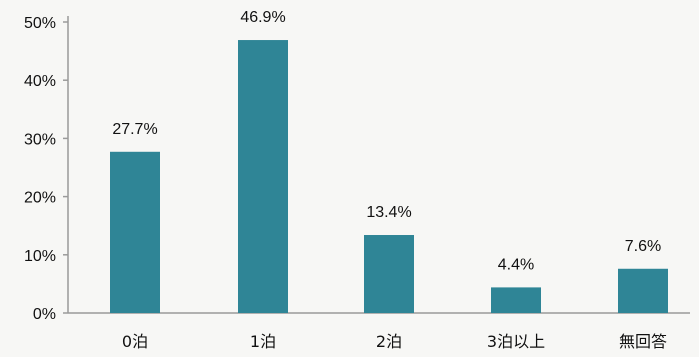 Image resolution: width=699 pixels, height=357 pixels. I want to click on y-tick-label: 20%, so click(40, 198).